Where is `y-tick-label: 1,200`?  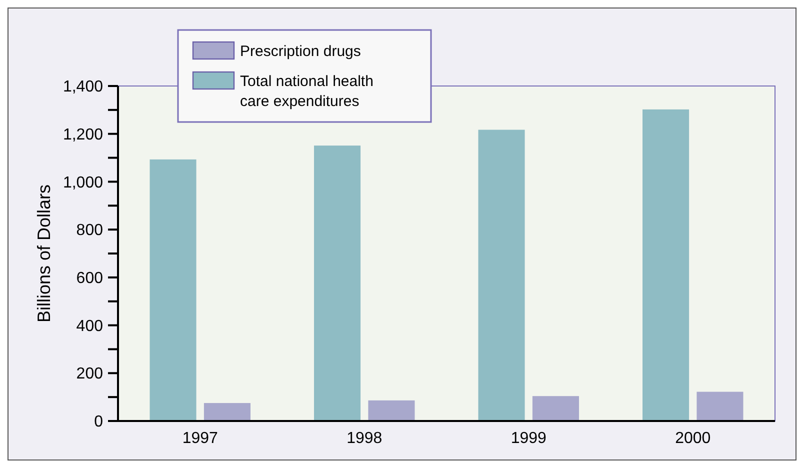
y-tick-label: 1,200 is located at coordinates (83, 135).